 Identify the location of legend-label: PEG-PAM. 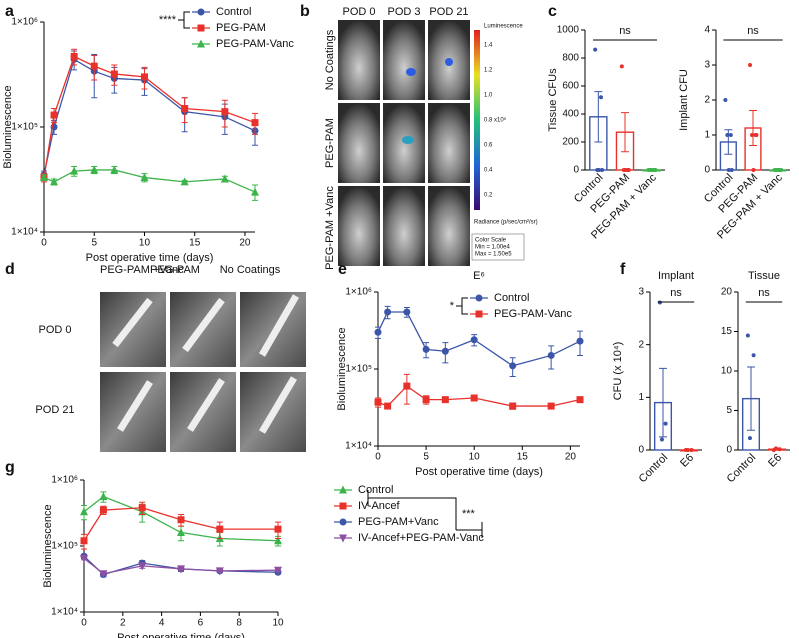
(241, 28).